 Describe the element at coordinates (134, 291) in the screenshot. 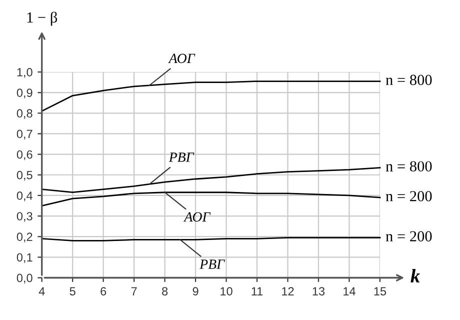

I see `x-tick-label: 7` at that location.